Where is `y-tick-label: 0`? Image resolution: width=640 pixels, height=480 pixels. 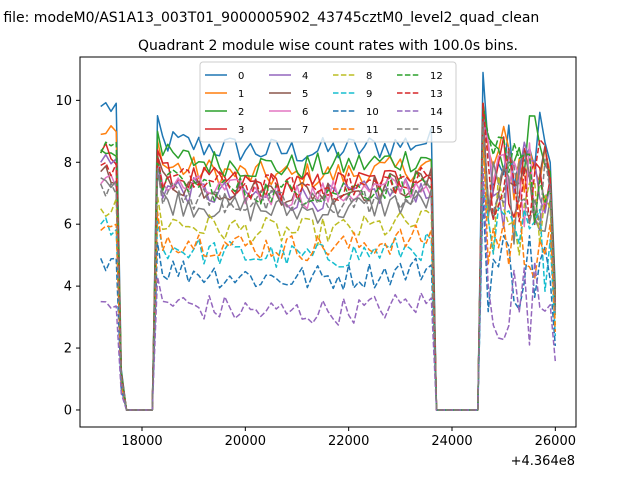 y-tick-label: 0 is located at coordinates (68, 410).